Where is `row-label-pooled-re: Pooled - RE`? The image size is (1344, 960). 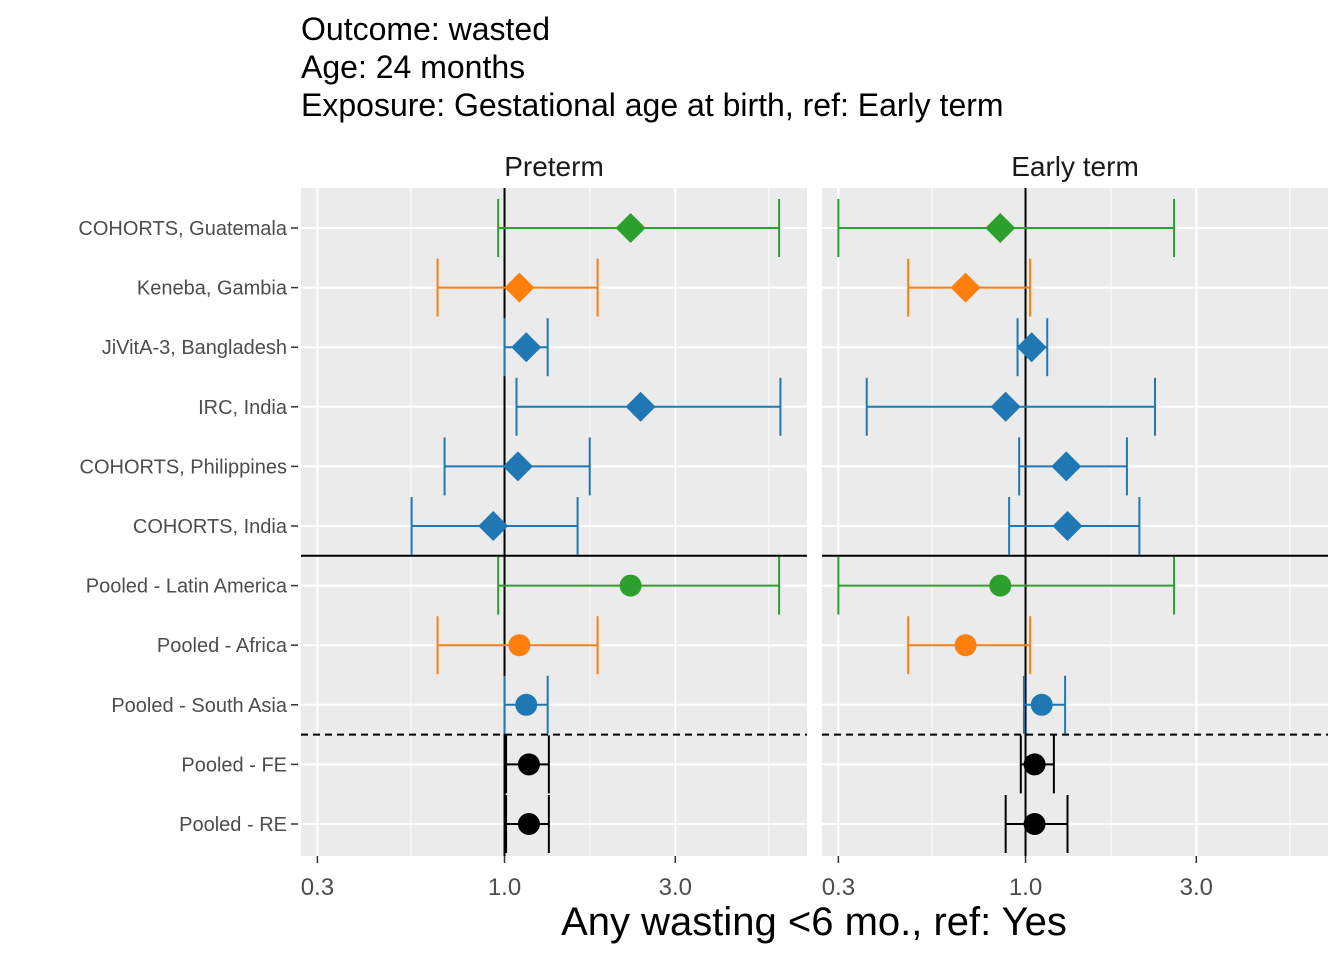 row-label-pooled-re: Pooled - RE is located at coordinates (233, 825).